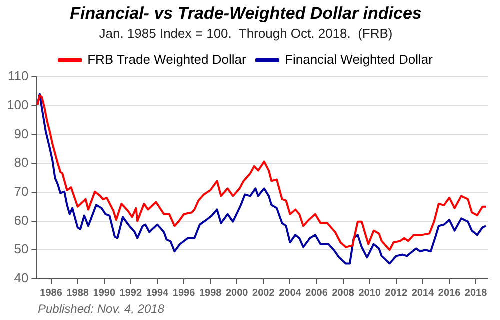  I want to click on x-tick-label: 1996, so click(184, 293).